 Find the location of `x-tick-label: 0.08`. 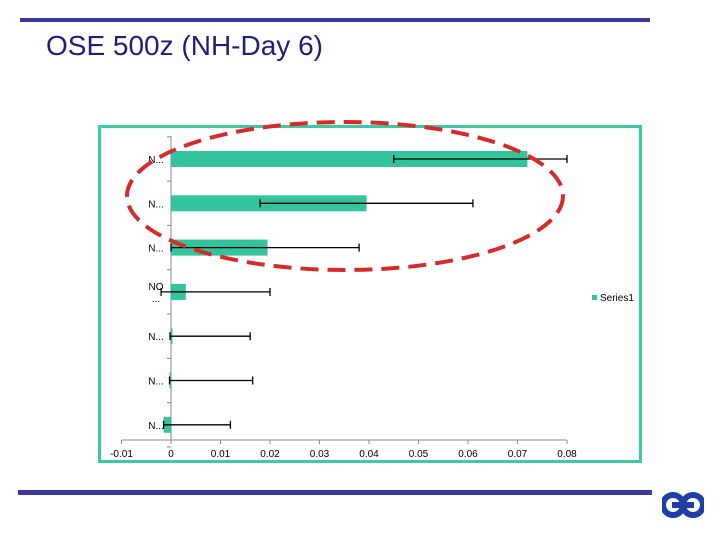

x-tick-label: 0.08 is located at coordinates (567, 454).